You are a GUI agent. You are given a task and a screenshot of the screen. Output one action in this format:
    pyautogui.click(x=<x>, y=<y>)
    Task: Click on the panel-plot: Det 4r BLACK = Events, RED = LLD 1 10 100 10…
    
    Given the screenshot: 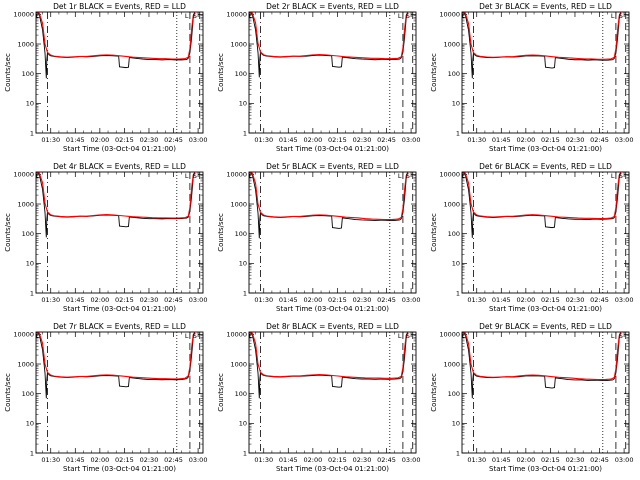 What is the action you would take?
    pyautogui.click(x=105, y=237)
    